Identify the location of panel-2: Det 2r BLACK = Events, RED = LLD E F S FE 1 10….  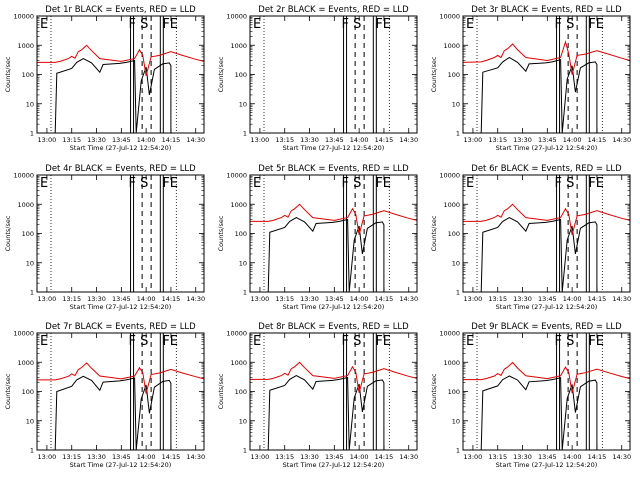
(317, 78).